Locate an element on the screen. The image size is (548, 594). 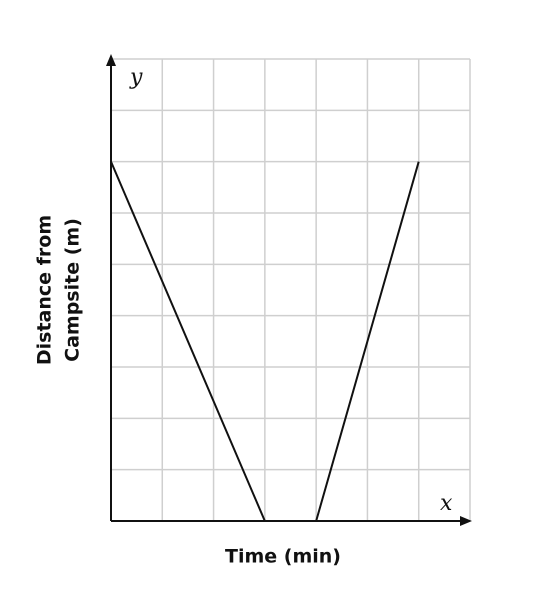
y-axis-arrow is located at coordinates (111, 60).